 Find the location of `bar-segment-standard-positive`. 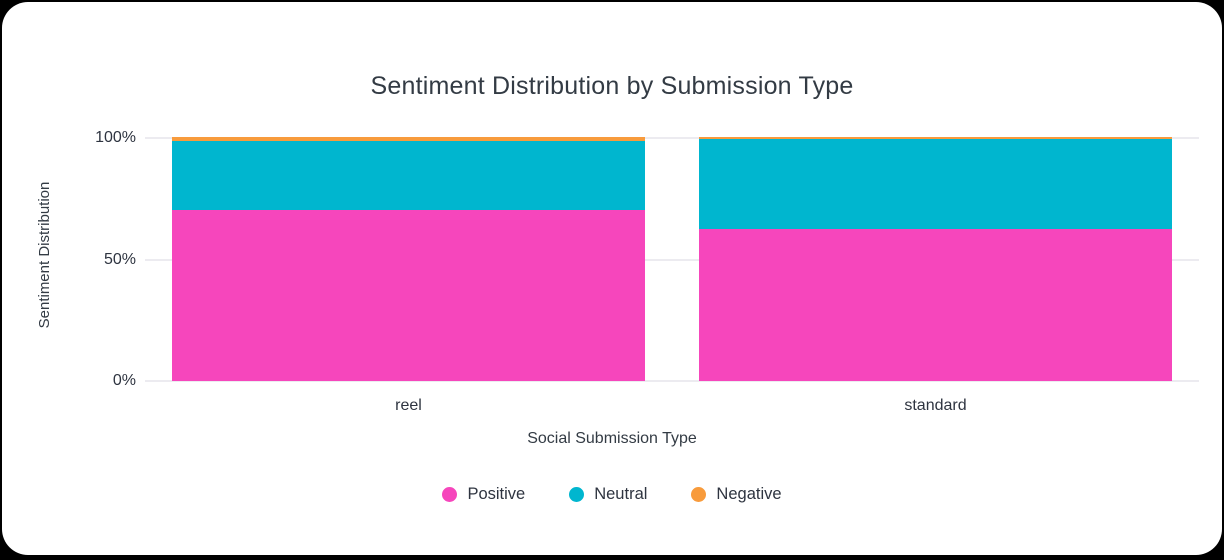

bar-segment-standard-positive is located at coordinates (935, 304).